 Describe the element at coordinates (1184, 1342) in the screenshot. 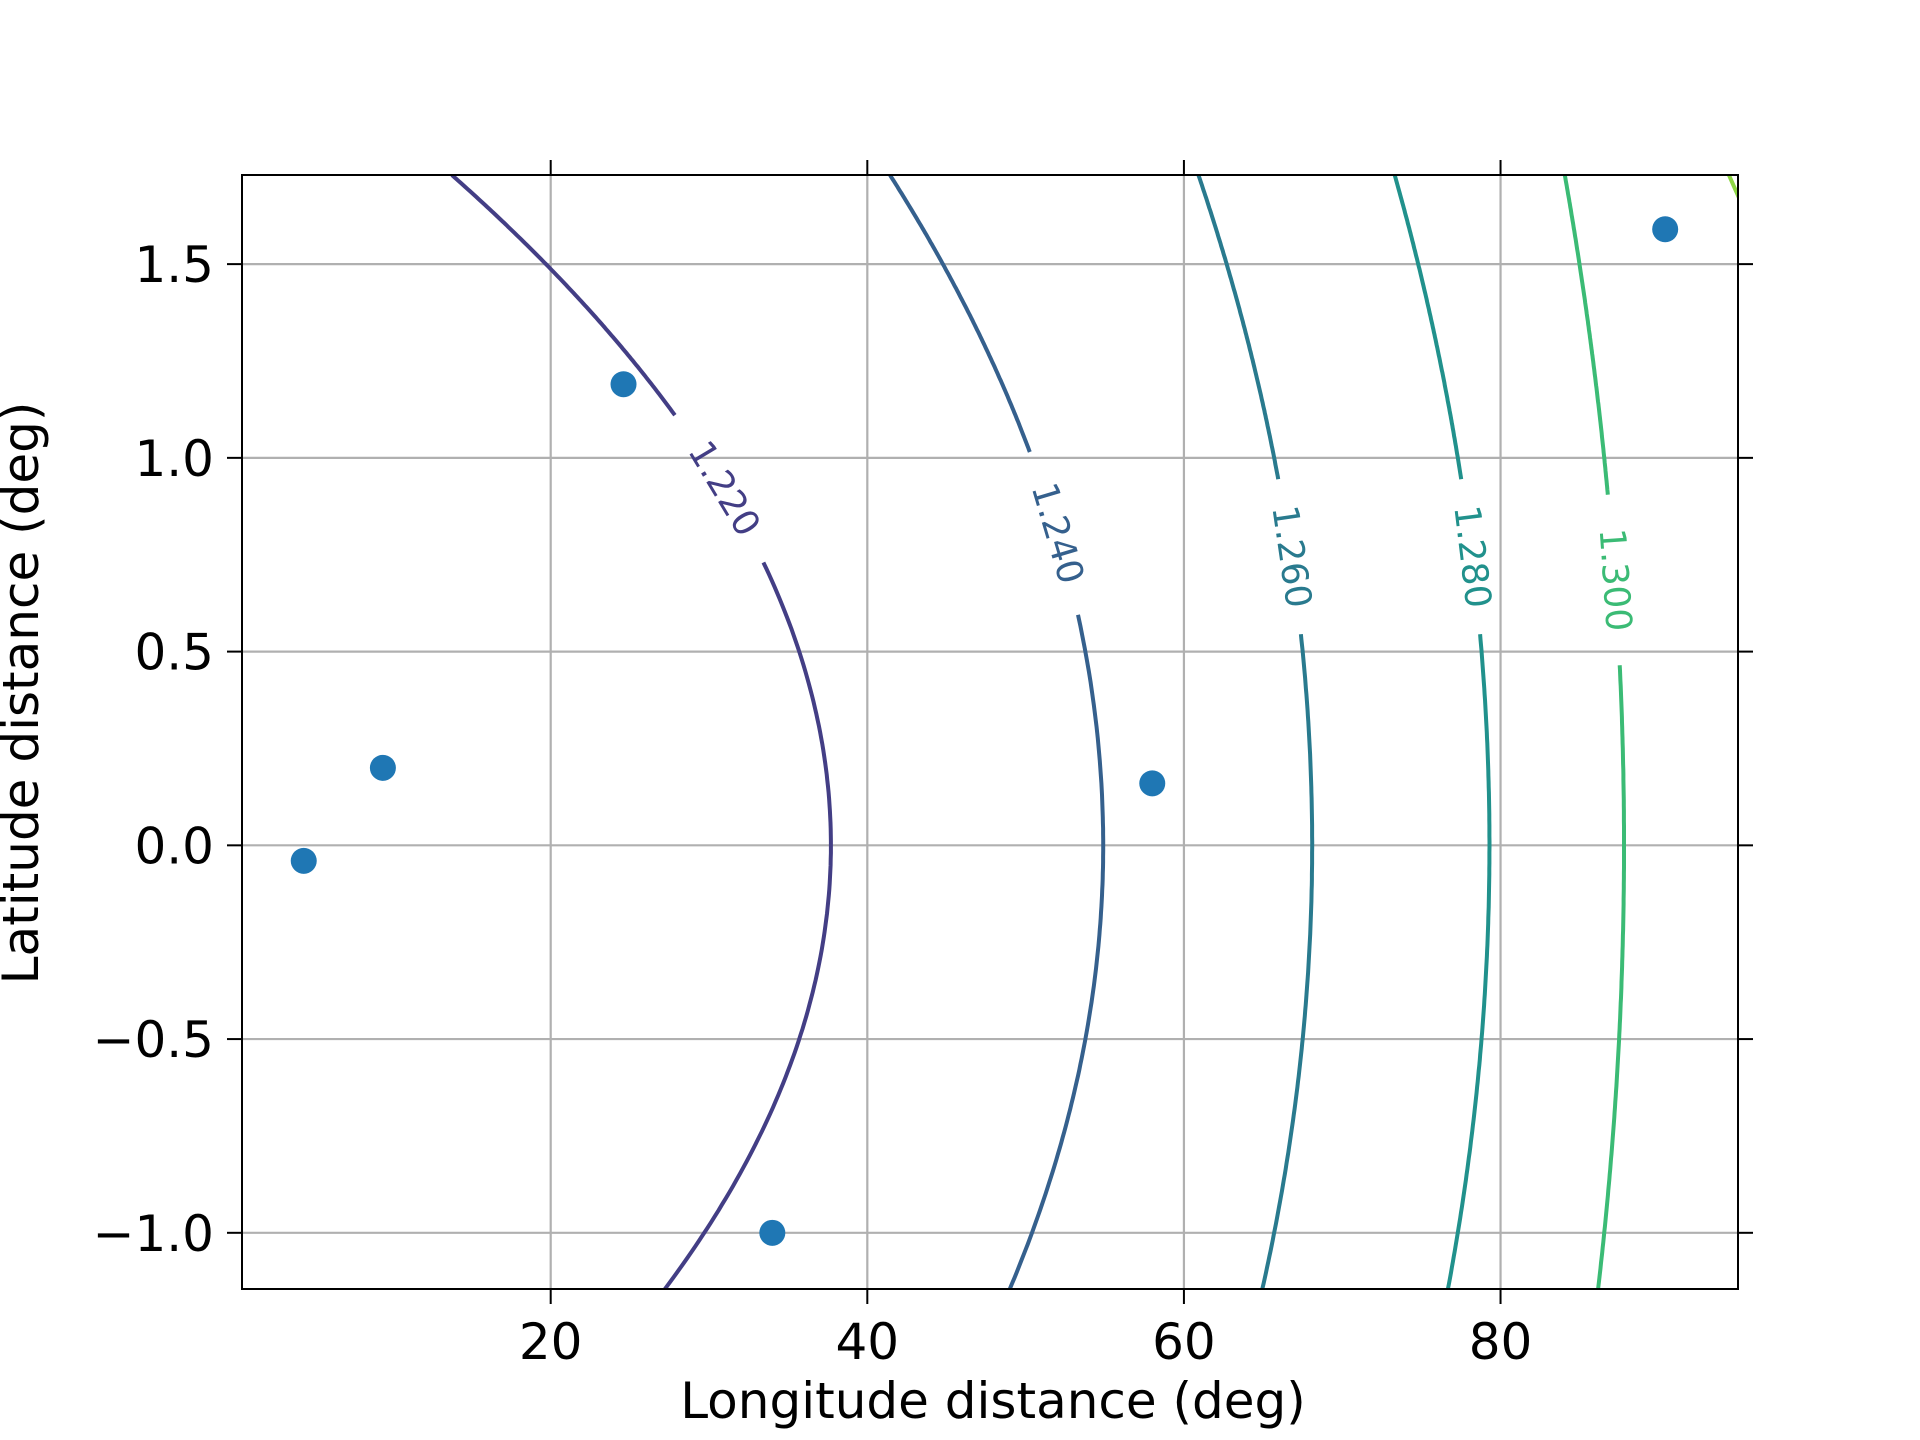

I see `x-tick-label-2: 60` at that location.